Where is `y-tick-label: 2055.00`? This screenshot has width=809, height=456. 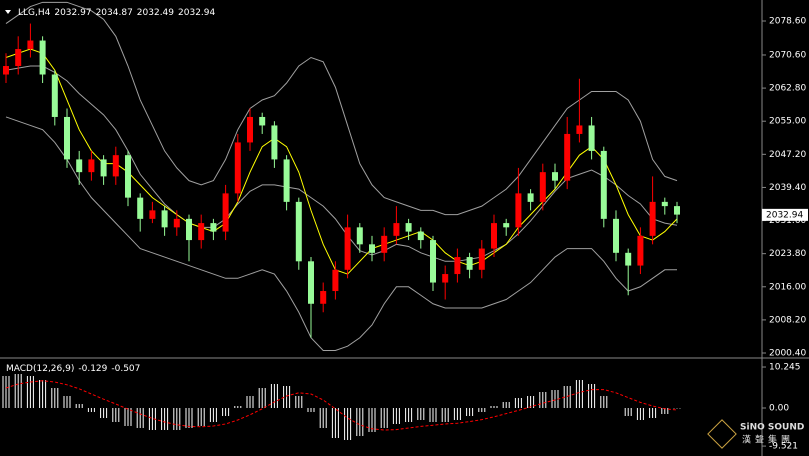 y-tick-label: 2055.00 is located at coordinates (787, 122).